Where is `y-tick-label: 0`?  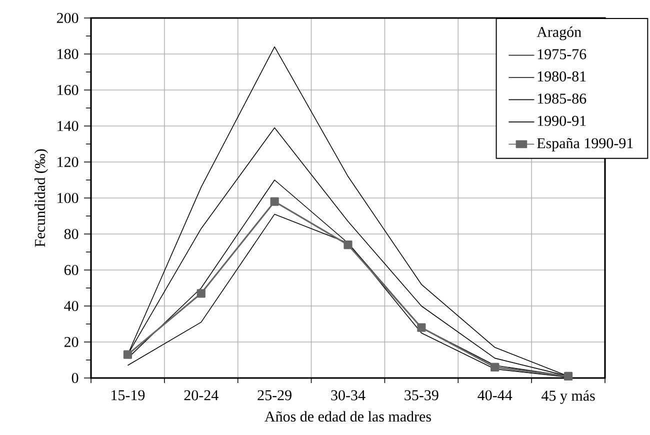 y-tick-label: 0 is located at coordinates (75, 378).